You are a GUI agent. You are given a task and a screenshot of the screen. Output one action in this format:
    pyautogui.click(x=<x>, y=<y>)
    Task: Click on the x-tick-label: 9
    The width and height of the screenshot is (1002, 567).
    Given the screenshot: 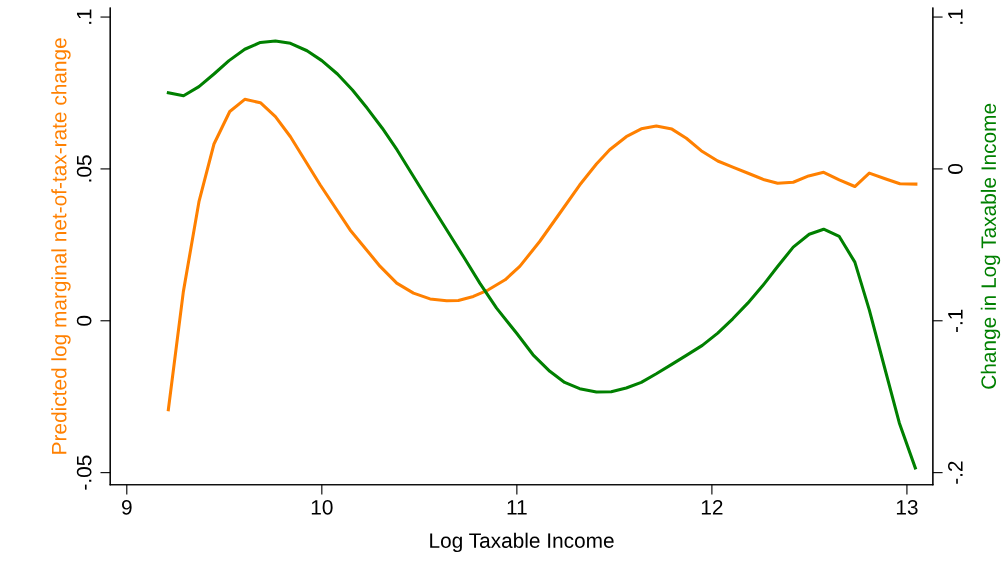 What is the action you would take?
    pyautogui.click(x=126, y=507)
    